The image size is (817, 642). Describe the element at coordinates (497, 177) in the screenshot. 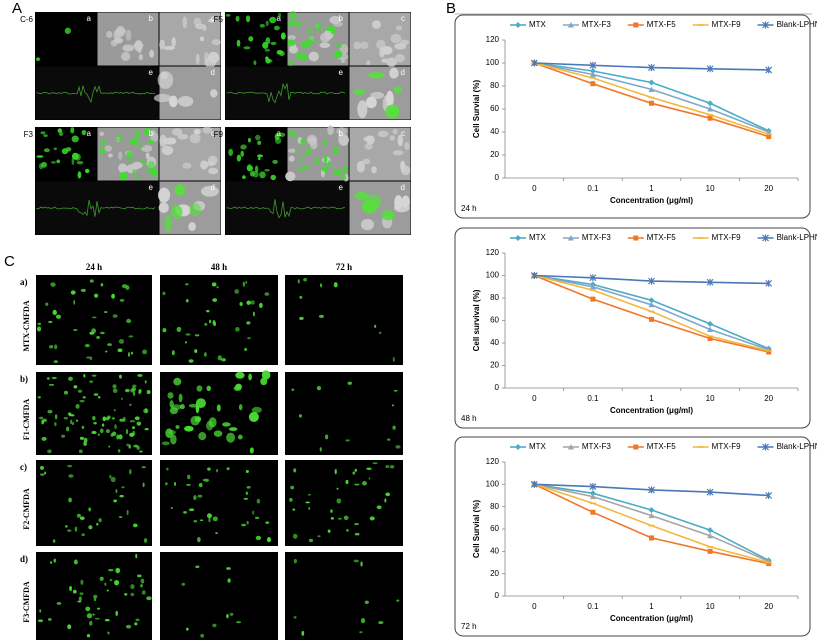

I see `y-tick-label: 0` at that location.